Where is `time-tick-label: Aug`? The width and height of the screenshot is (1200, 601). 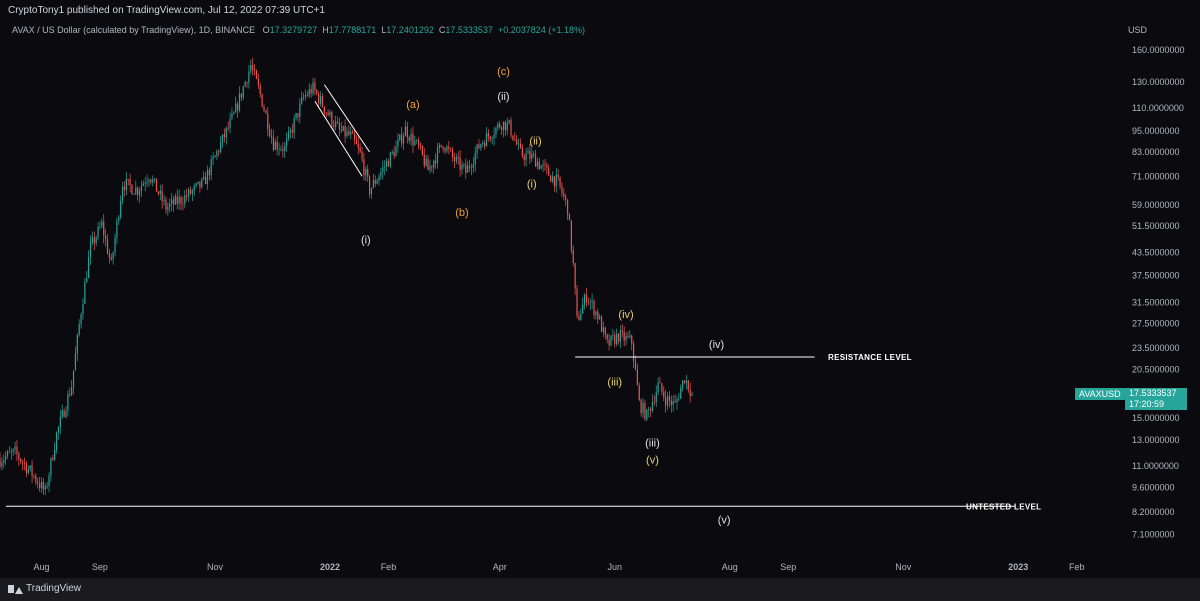
time-tick-label: Aug is located at coordinates (730, 567).